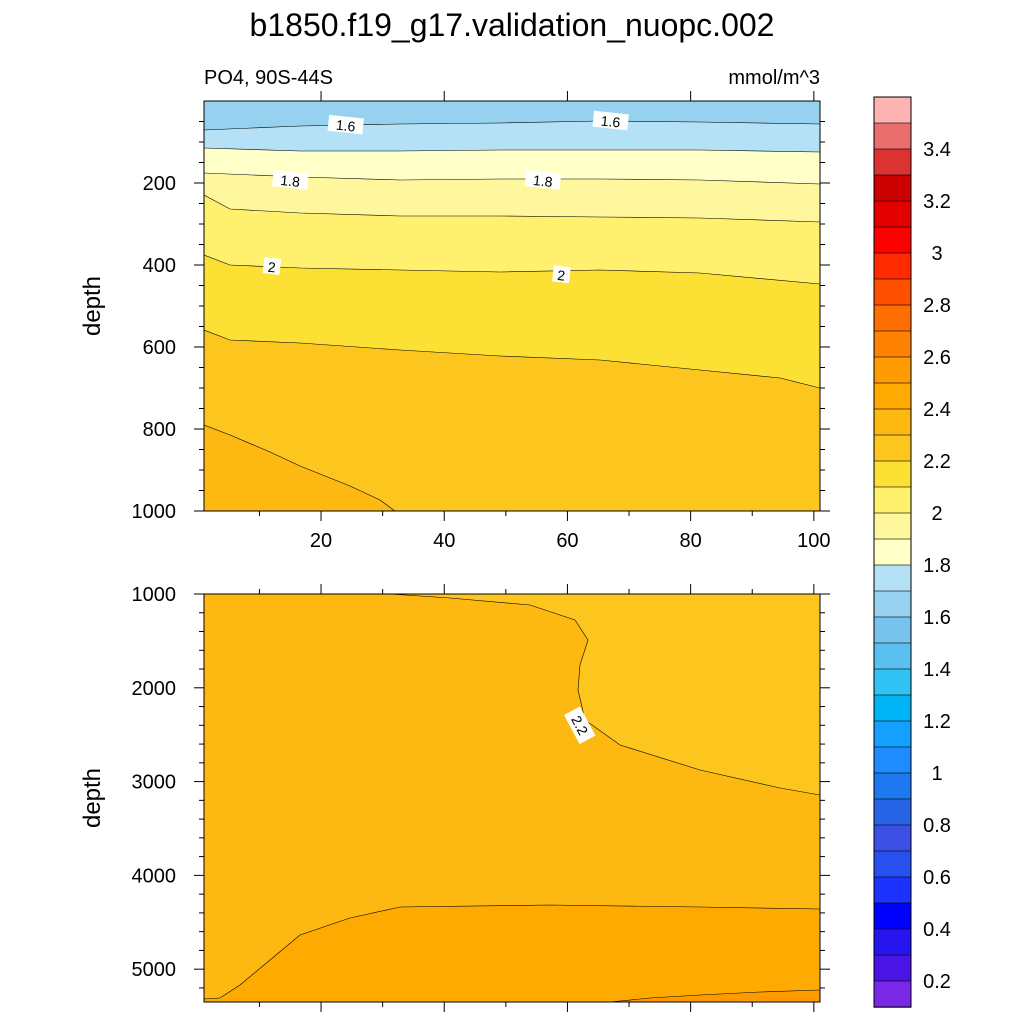  What do you see at coordinates (936, 514) in the screenshot?
I see `colorbar-label: 2` at bounding box center [936, 514].